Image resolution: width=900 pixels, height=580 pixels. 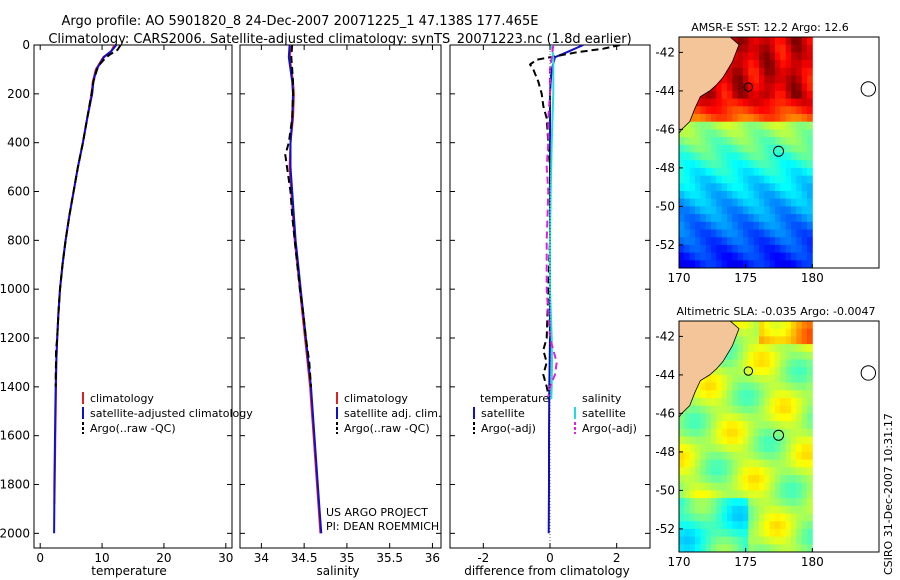 What do you see at coordinates (26, 45) in the screenshot?
I see `y-tick-label: 0` at bounding box center [26, 45].